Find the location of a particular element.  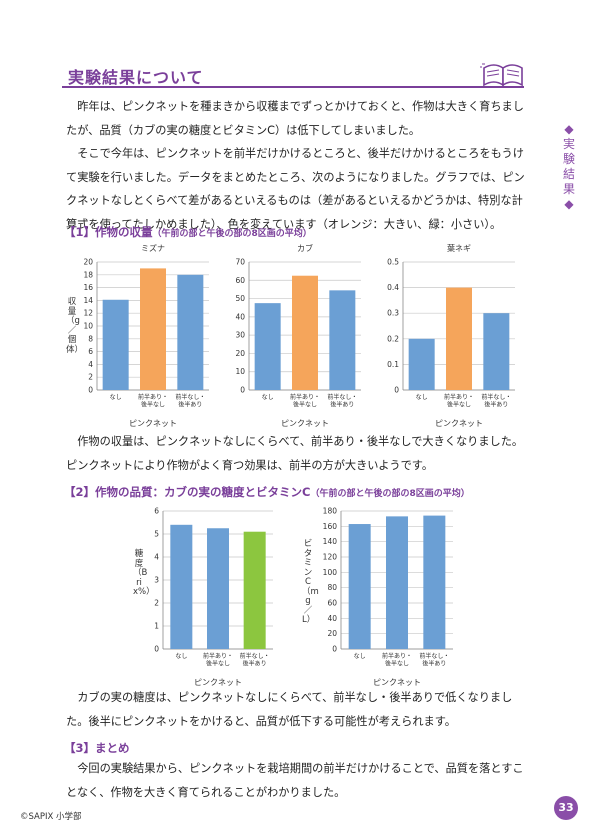

chart-title: ミズナ is located at coordinates (153, 248).